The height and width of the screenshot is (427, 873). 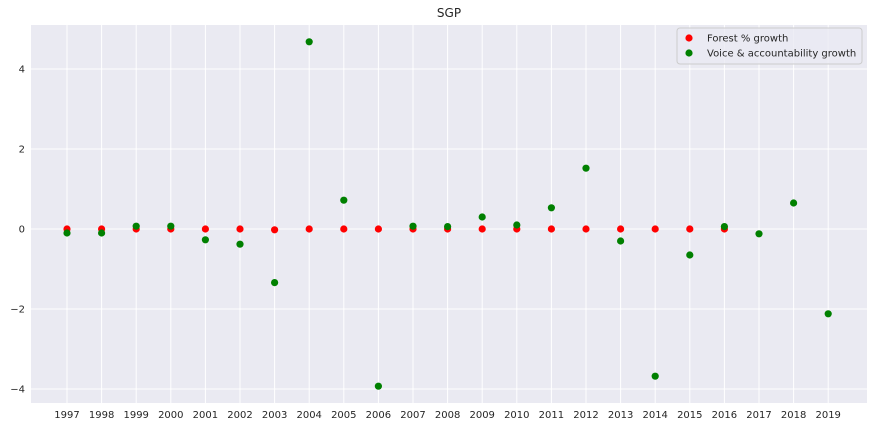 I want to click on x-tick-label: 2017, so click(x=758, y=415).